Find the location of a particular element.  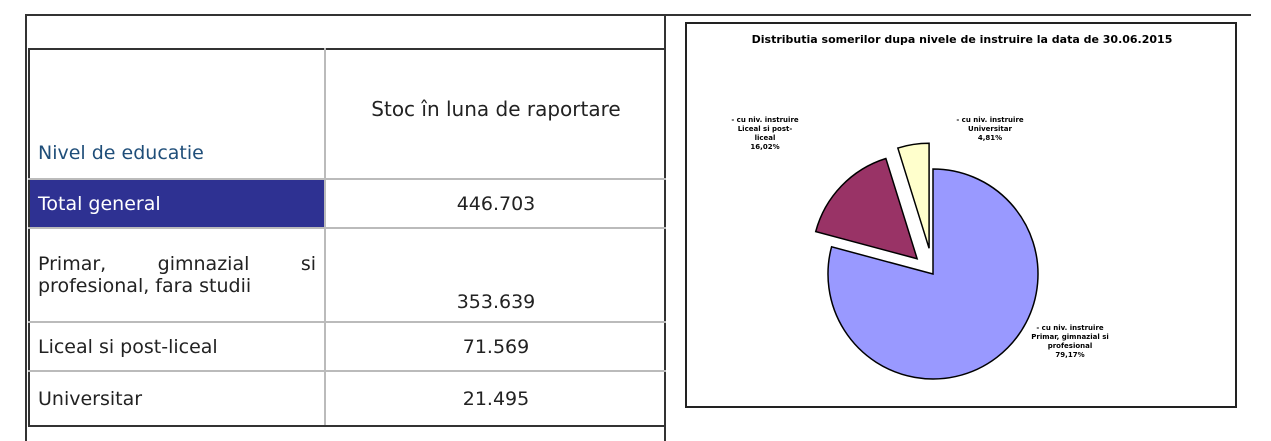

cell: 71.569 is located at coordinates (495, 346).